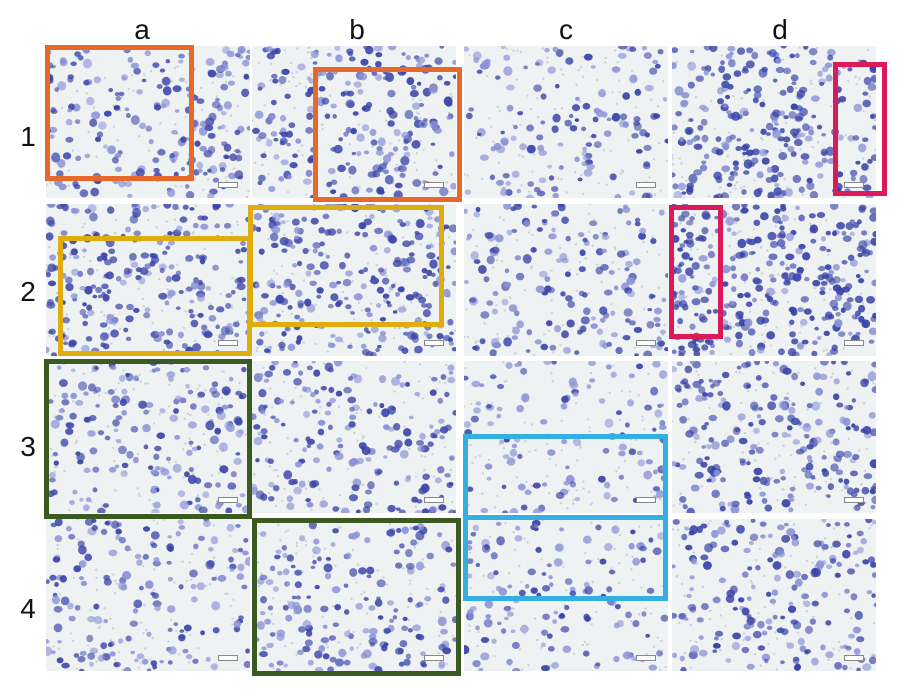  Describe the element at coordinates (566, 280) in the screenshot. I see `micrograph-panel-c2` at that location.